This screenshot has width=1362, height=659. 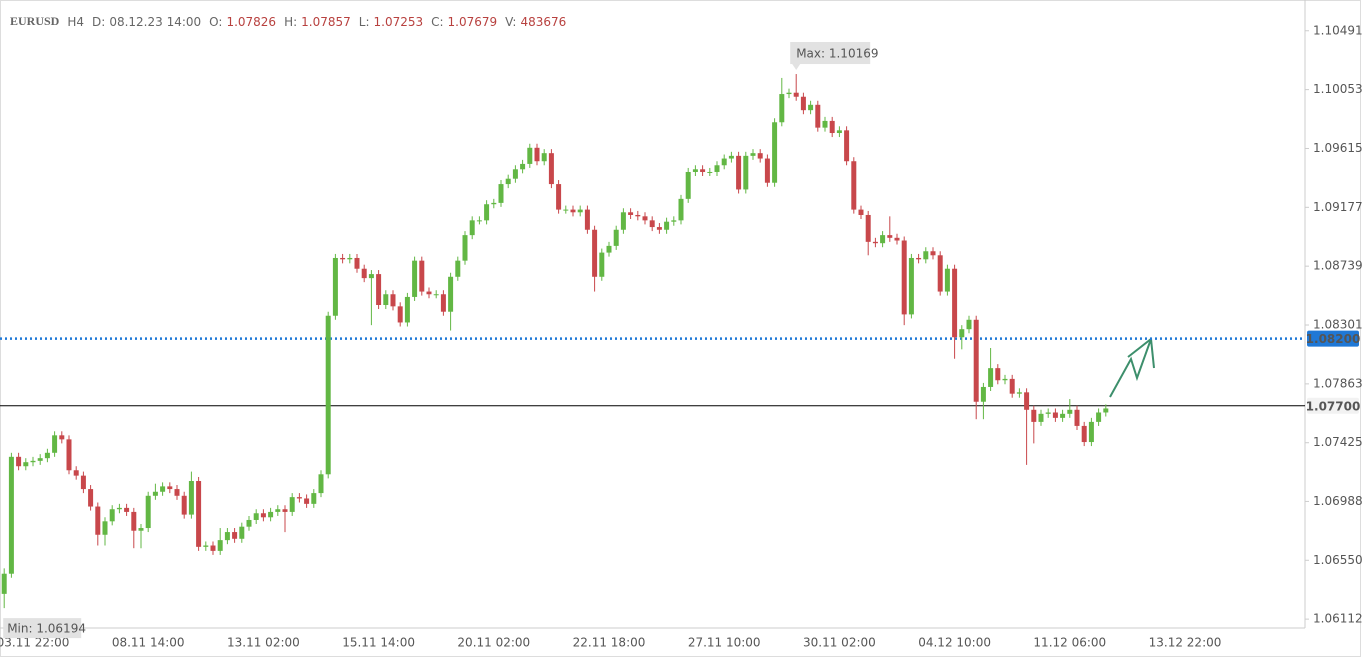 I want to click on max-label: Max: 1.10169, so click(x=837, y=54).